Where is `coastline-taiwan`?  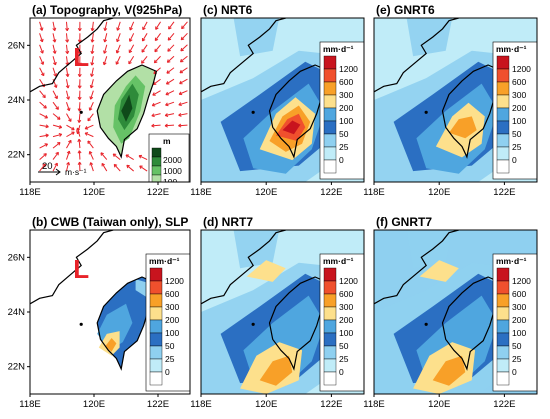
coastline-taiwan is located at coordinates (127, 111).